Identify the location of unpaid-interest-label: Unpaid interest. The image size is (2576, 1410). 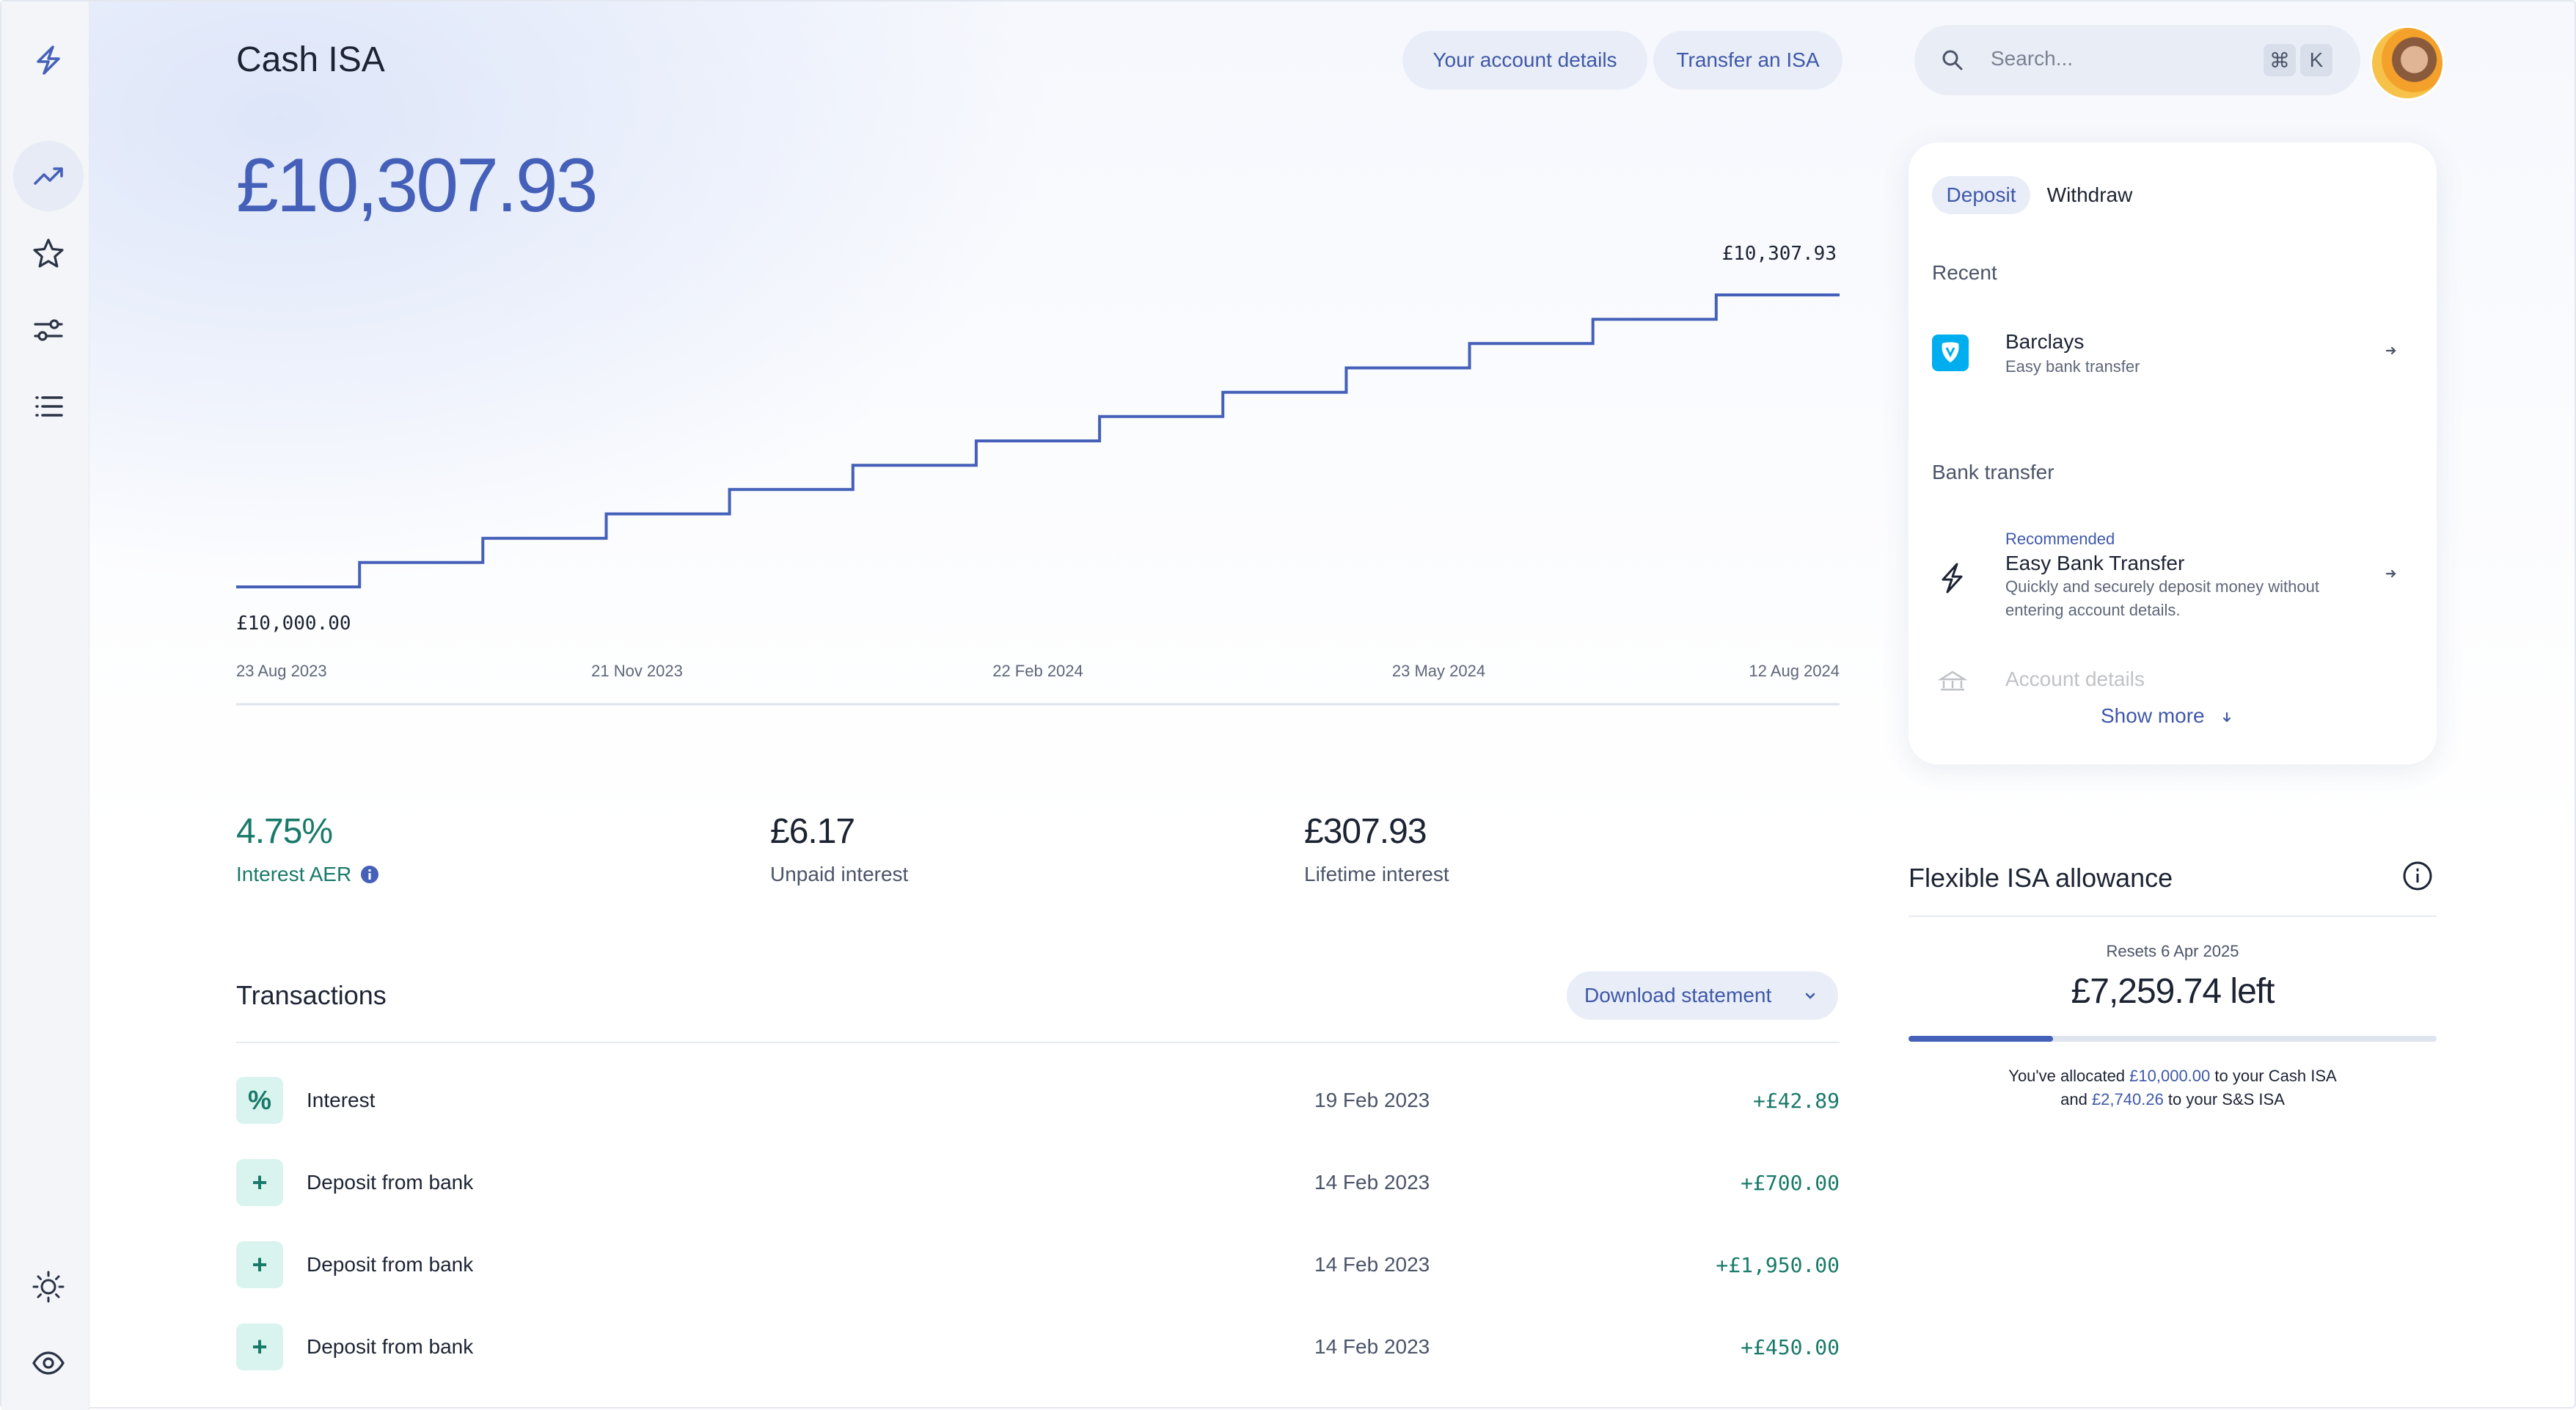
(839, 874).